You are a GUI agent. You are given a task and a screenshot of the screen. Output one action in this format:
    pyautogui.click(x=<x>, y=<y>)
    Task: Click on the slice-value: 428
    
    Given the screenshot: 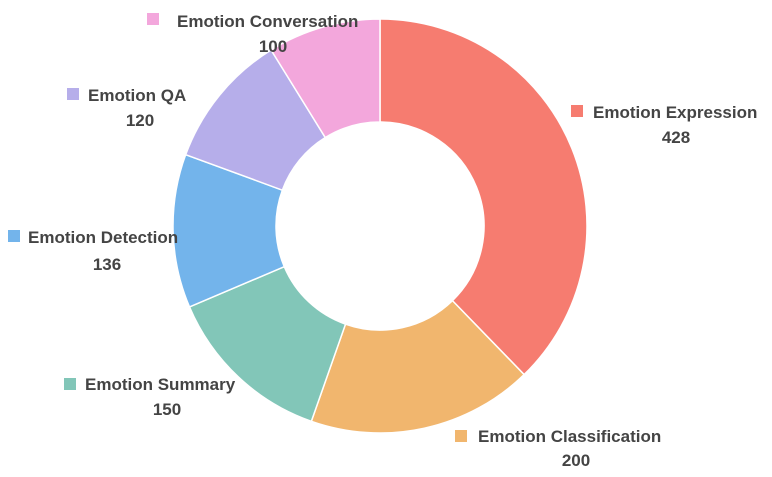 What is the action you would take?
    pyautogui.click(x=676, y=137)
    